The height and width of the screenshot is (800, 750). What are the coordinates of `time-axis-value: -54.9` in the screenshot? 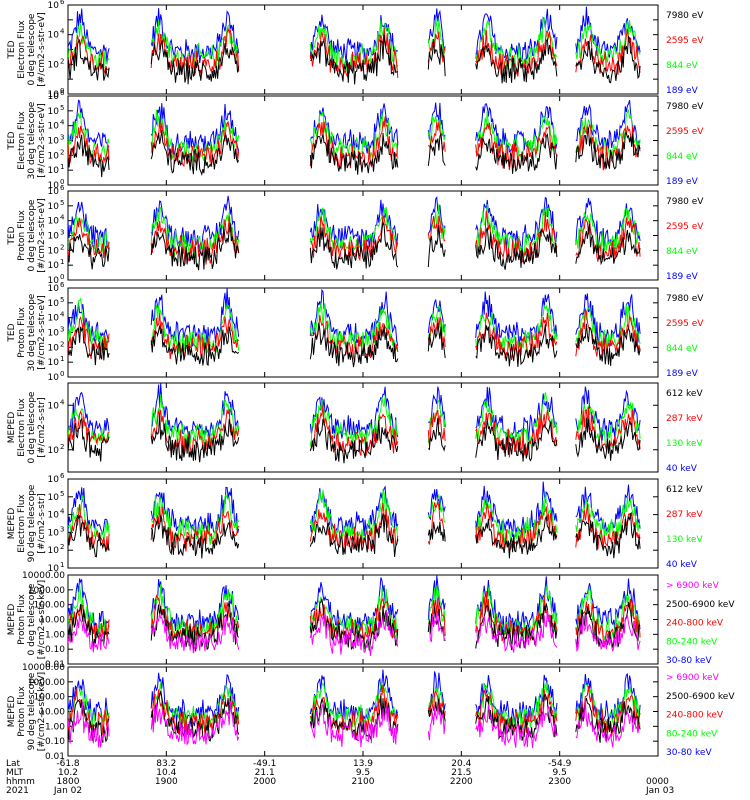 It's located at (560, 764).